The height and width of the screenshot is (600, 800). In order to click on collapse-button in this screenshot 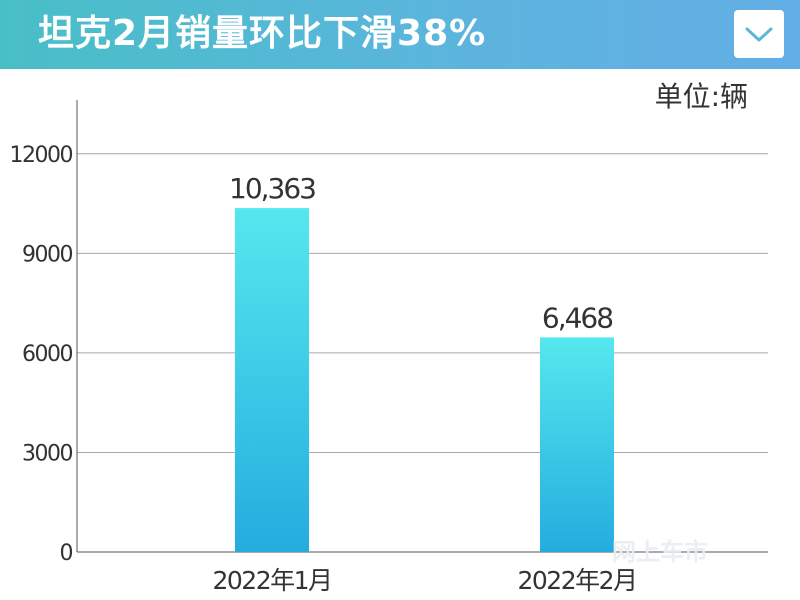, I will do `click(759, 34)`.